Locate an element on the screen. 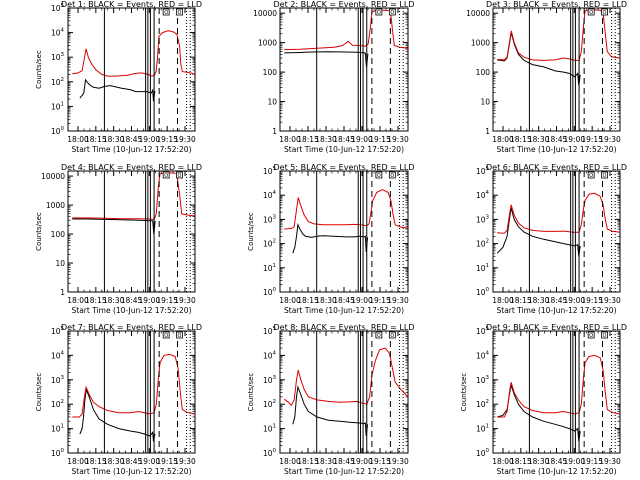 This screenshot has height=480, width=640. panel-title: Det 3: BLACK = Events, RED = LLD is located at coordinates (556, 4).